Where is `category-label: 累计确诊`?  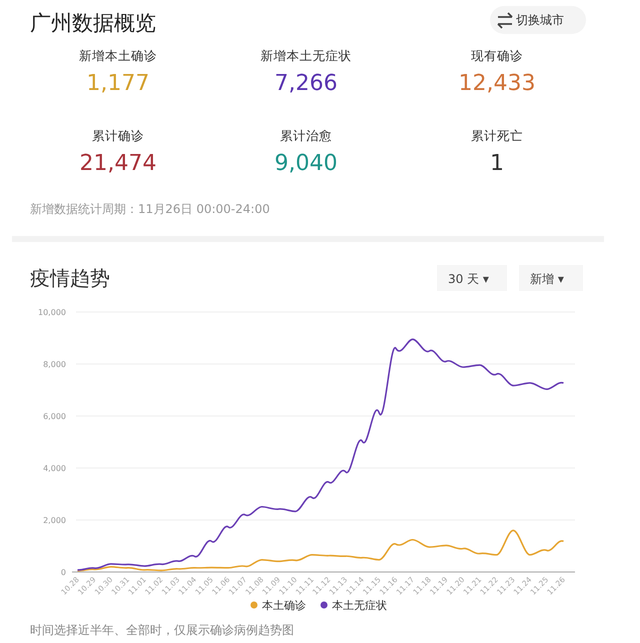 category-label: 累计确诊 is located at coordinates (118, 135).